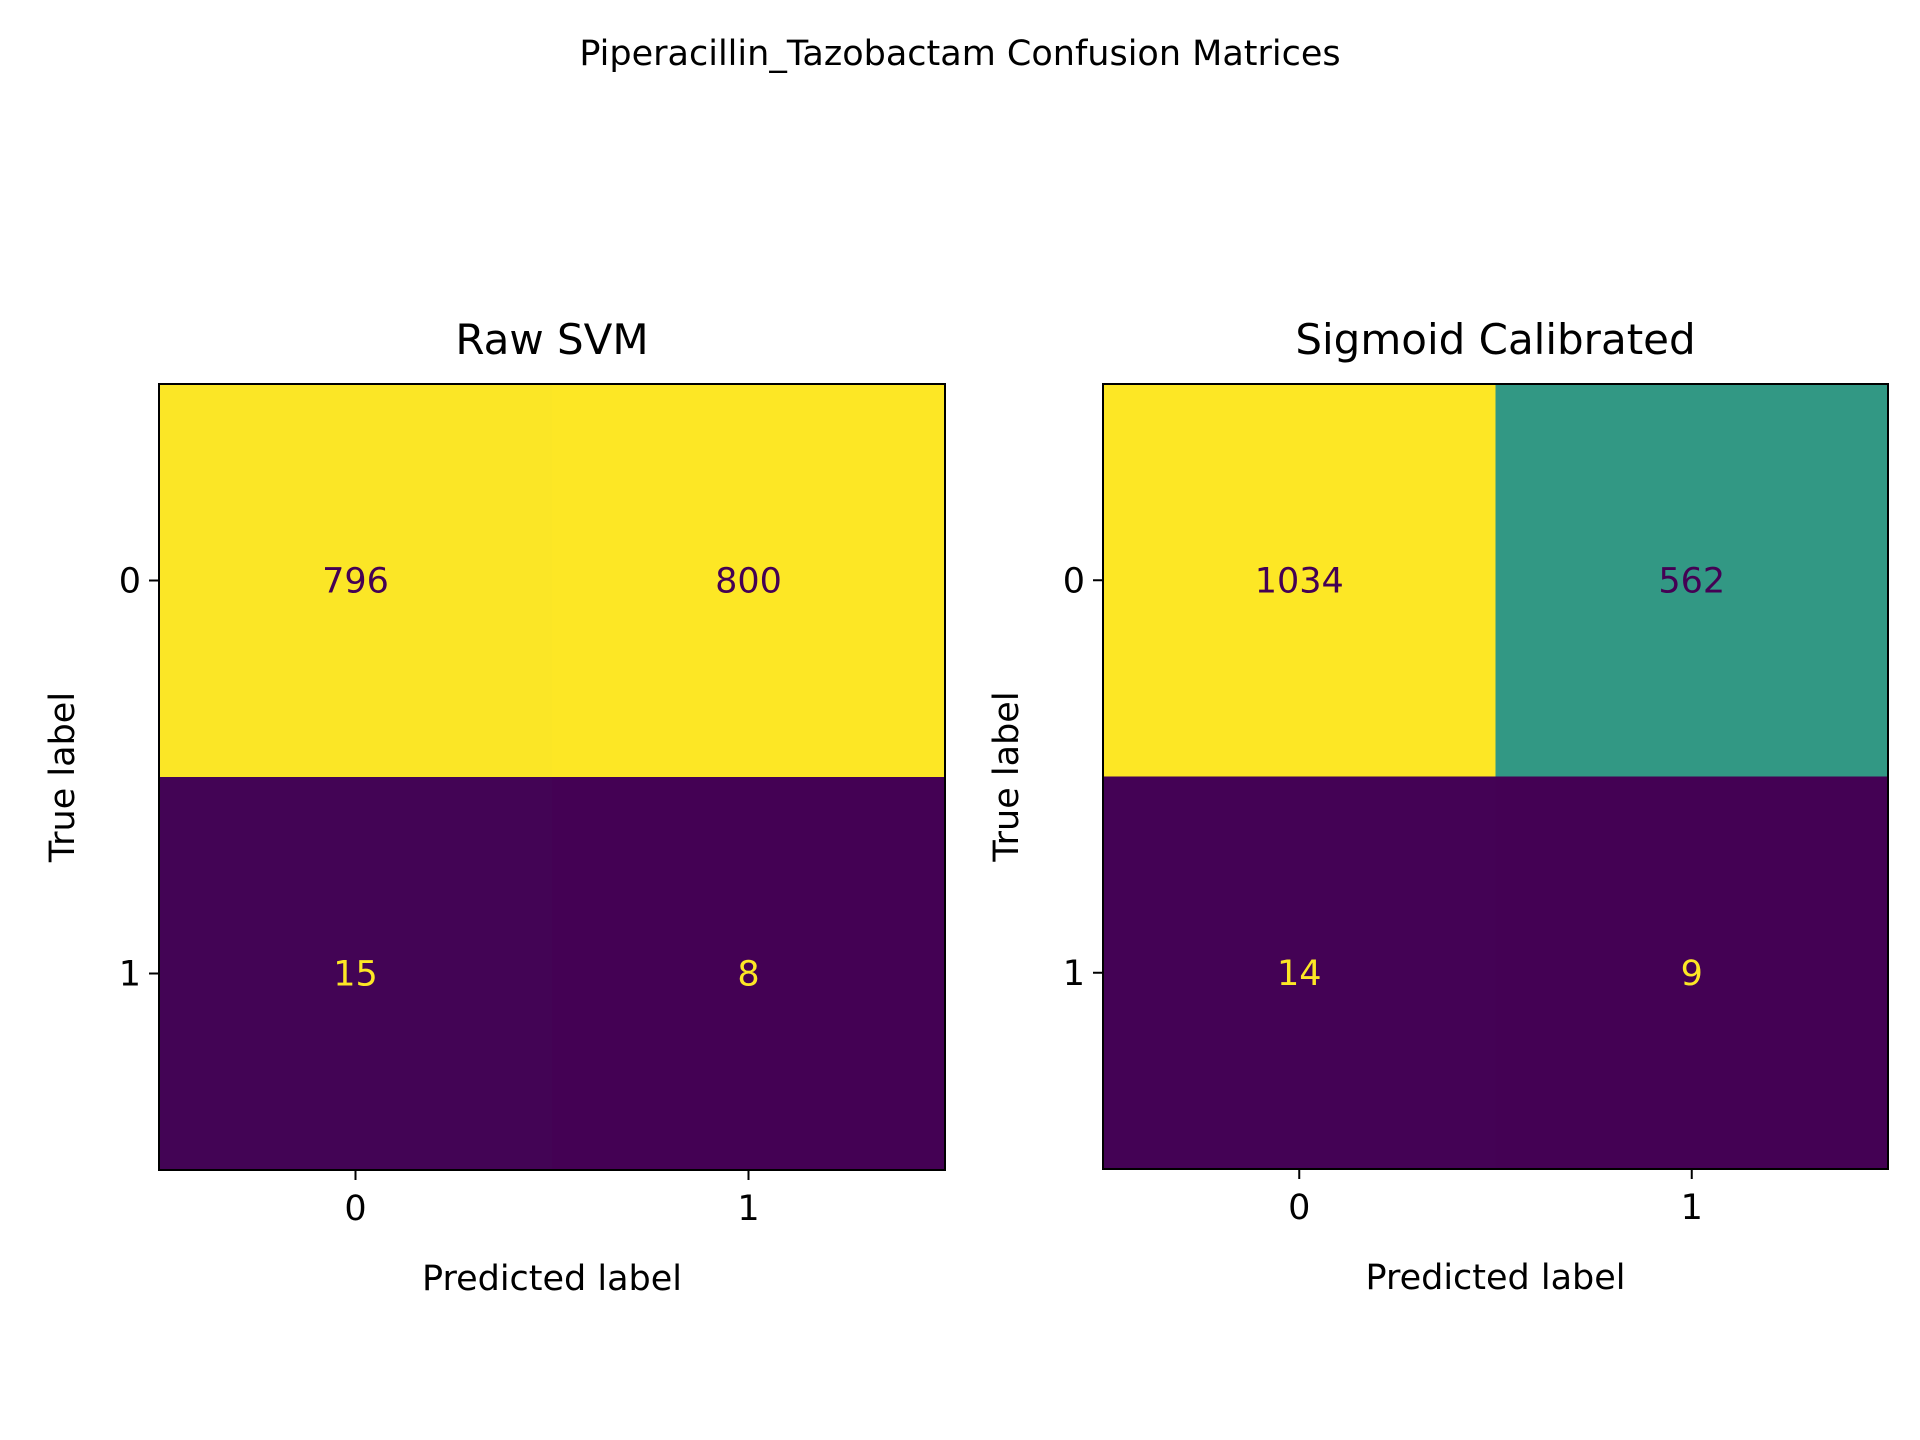  I want to click on panel-title: Sigmoid Calibrated, so click(1495, 339).